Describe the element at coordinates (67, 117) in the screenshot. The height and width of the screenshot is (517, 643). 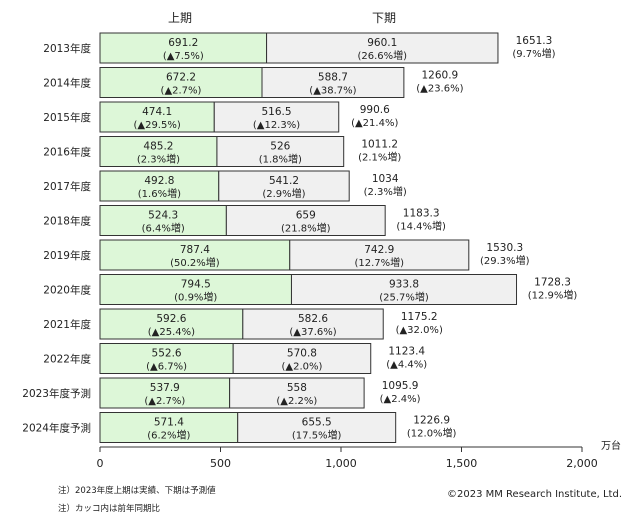
I see `category-label: 2015年度` at that location.